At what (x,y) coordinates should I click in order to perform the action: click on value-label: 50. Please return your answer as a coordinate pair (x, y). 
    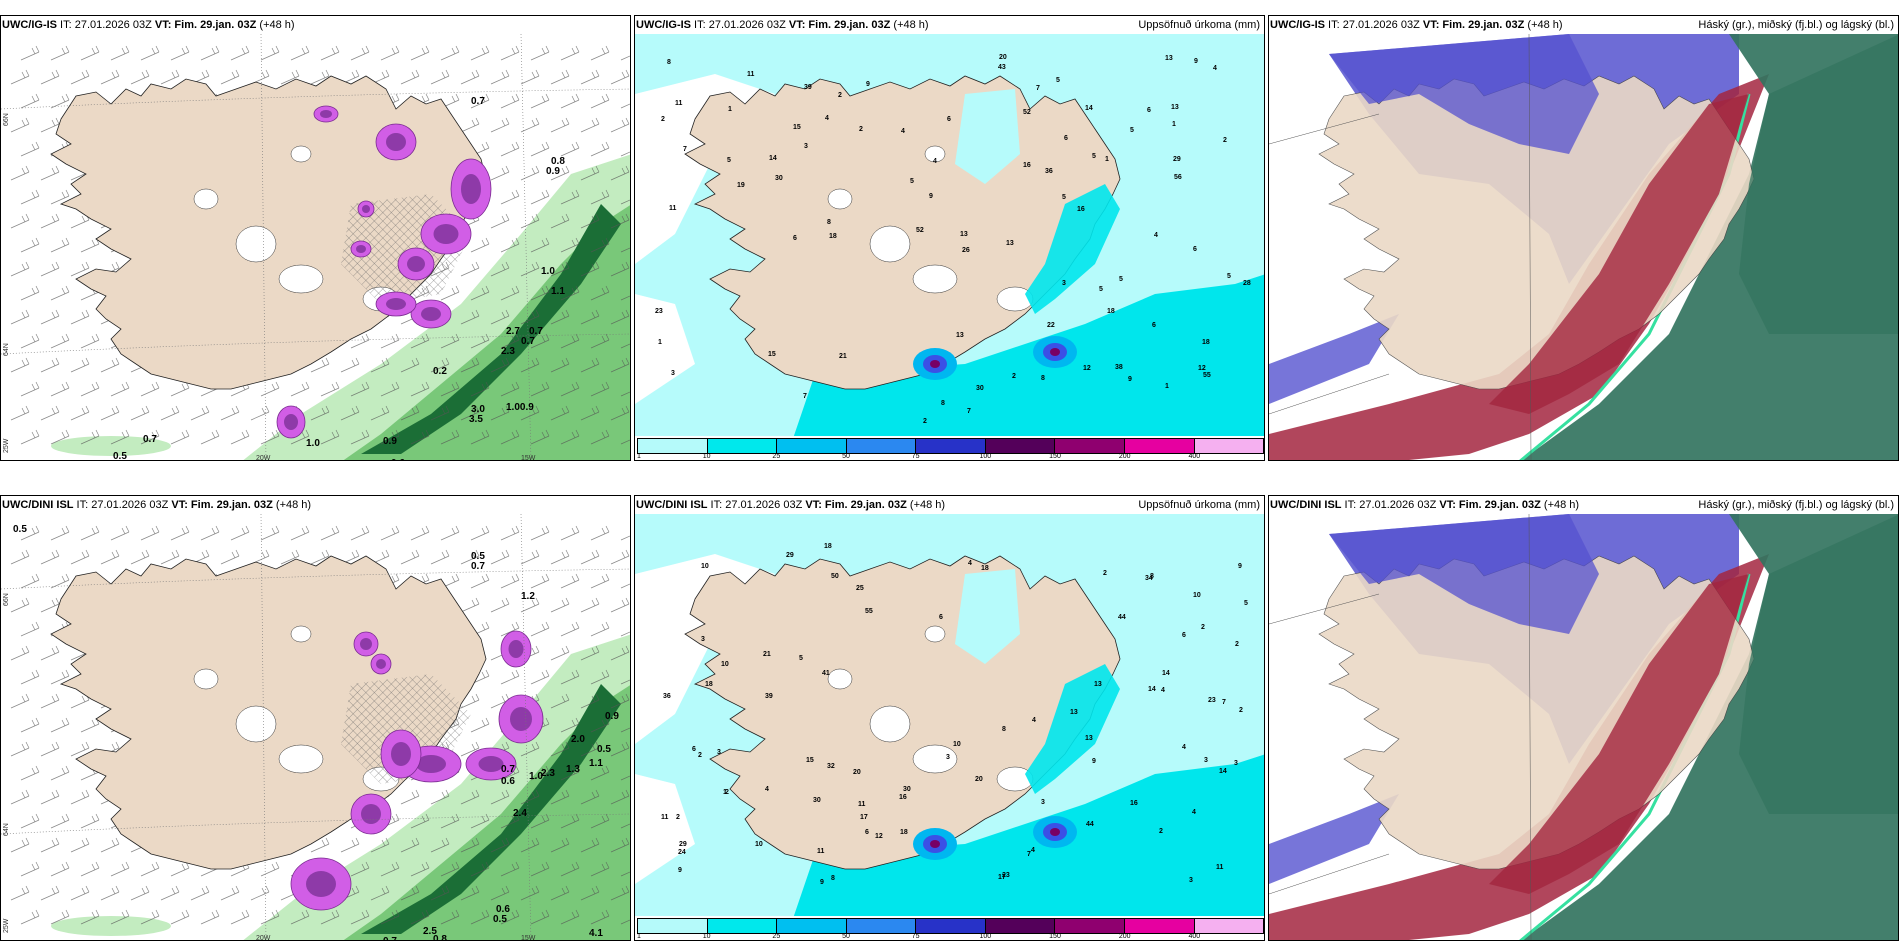
    Looking at the image, I should click on (835, 576).